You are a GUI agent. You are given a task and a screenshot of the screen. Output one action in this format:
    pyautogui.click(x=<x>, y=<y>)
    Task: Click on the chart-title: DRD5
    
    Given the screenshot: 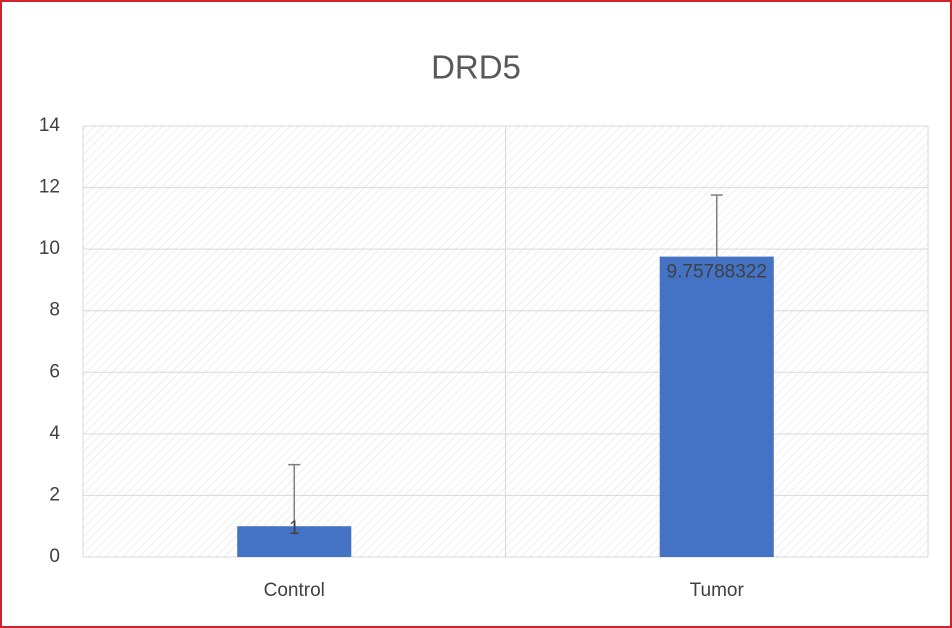 What is the action you would take?
    pyautogui.click(x=476, y=67)
    